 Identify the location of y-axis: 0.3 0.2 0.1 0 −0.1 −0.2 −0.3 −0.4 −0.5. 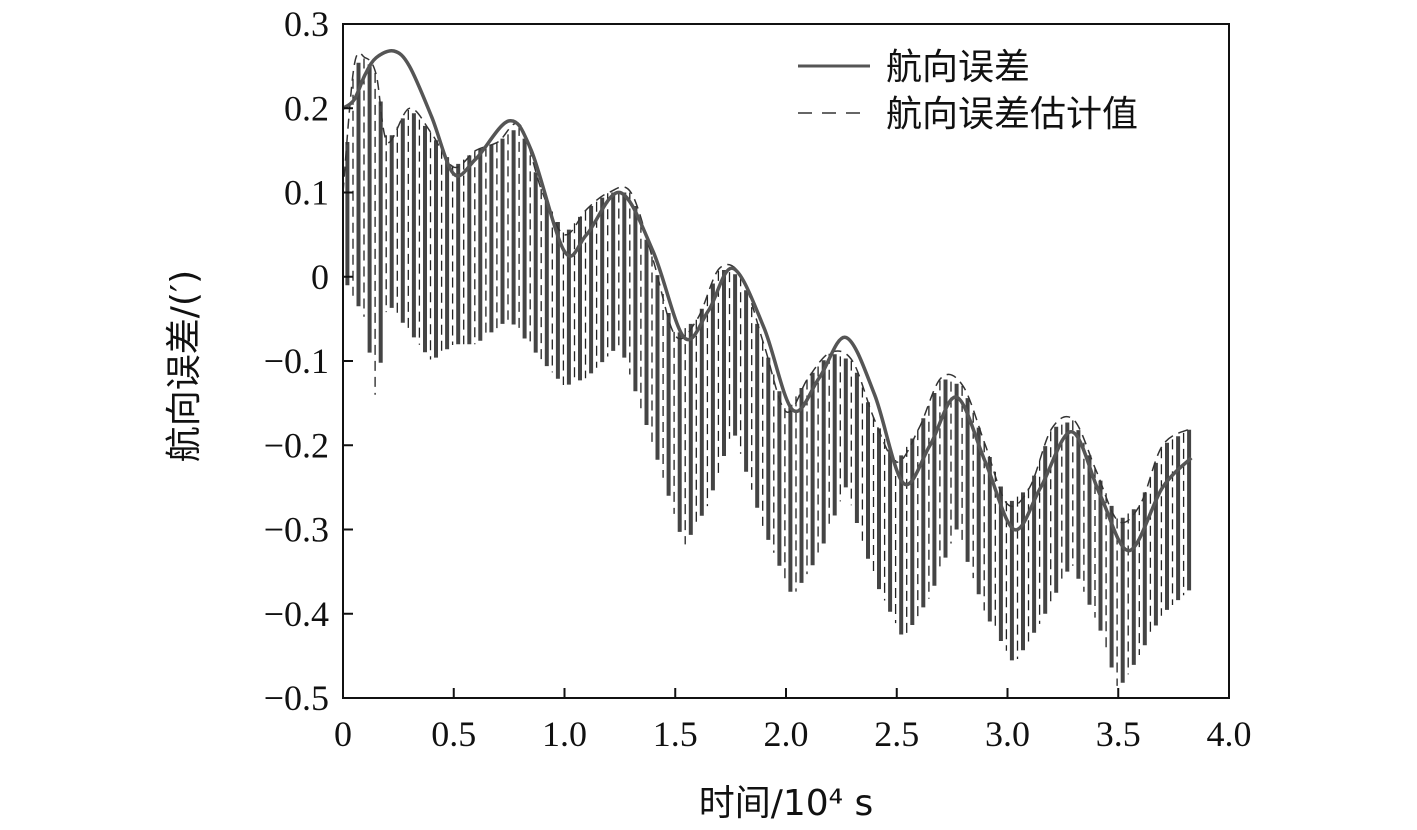
(308, 361).